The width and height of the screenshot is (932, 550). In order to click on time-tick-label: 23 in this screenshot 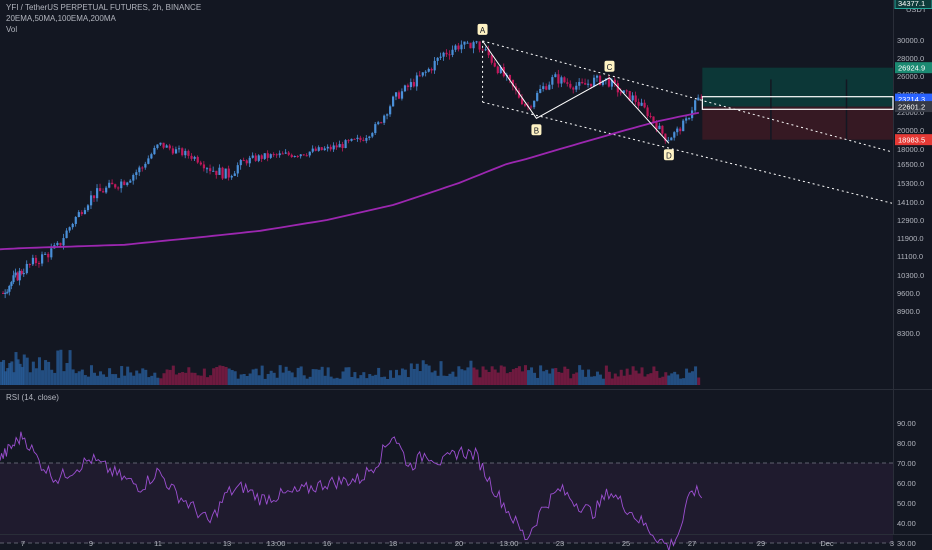, I will do `click(560, 543)`.